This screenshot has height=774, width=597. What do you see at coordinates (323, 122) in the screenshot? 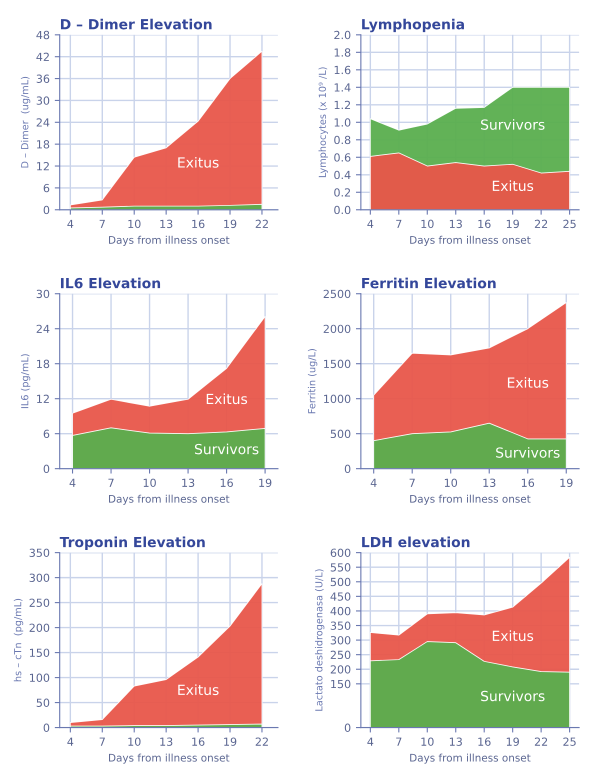
I see `y-axis-title: Lymphocytes (x 10⁹ /L)` at bounding box center [323, 122].